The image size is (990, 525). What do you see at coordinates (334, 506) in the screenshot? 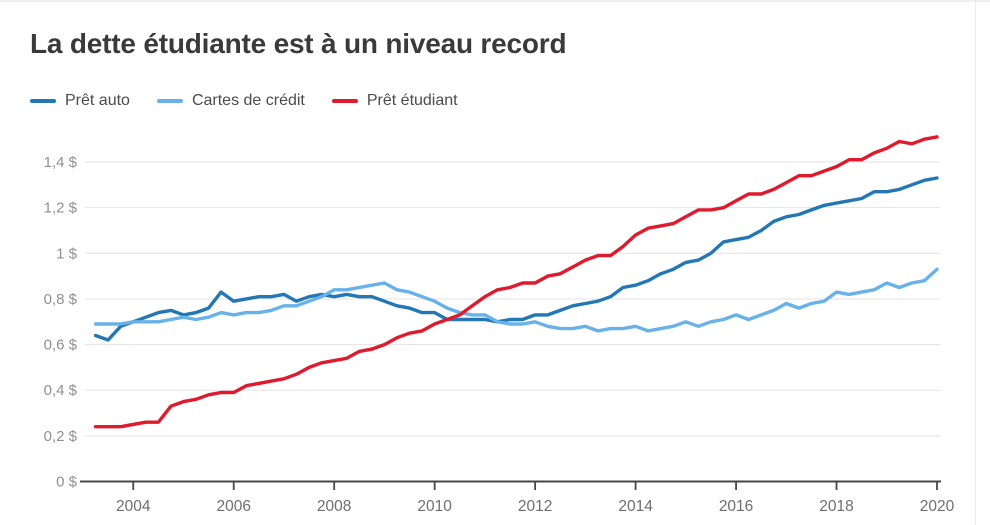
I see `x-tick-label: 2008` at bounding box center [334, 506].